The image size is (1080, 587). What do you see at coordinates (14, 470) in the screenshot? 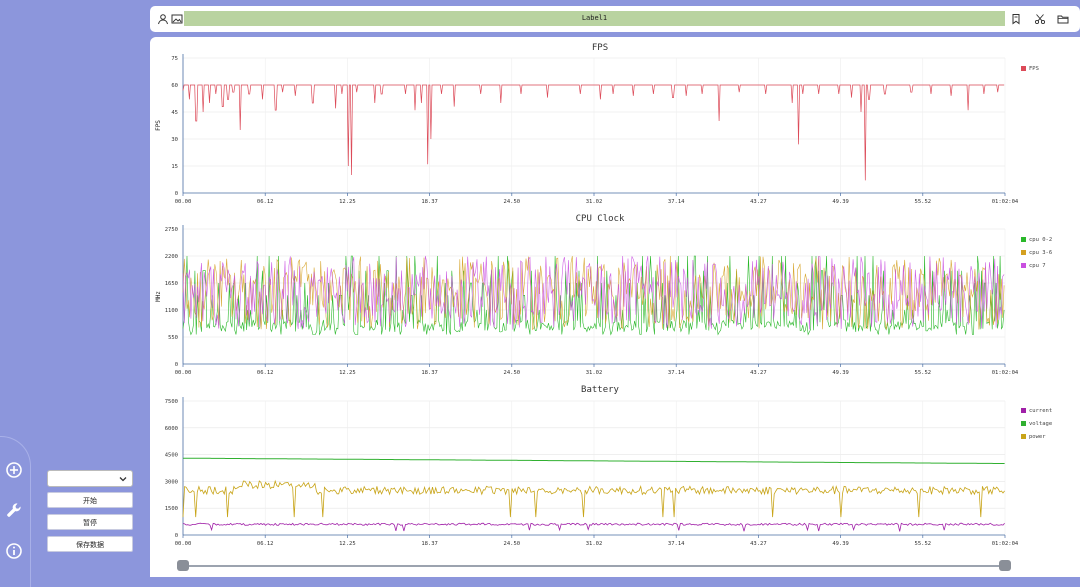
I see `add-circle-icon` at bounding box center [14, 470].